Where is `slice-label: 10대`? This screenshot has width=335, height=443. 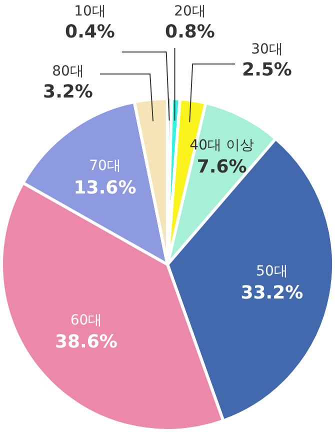 slice-label: 10대 is located at coordinates (90, 12).